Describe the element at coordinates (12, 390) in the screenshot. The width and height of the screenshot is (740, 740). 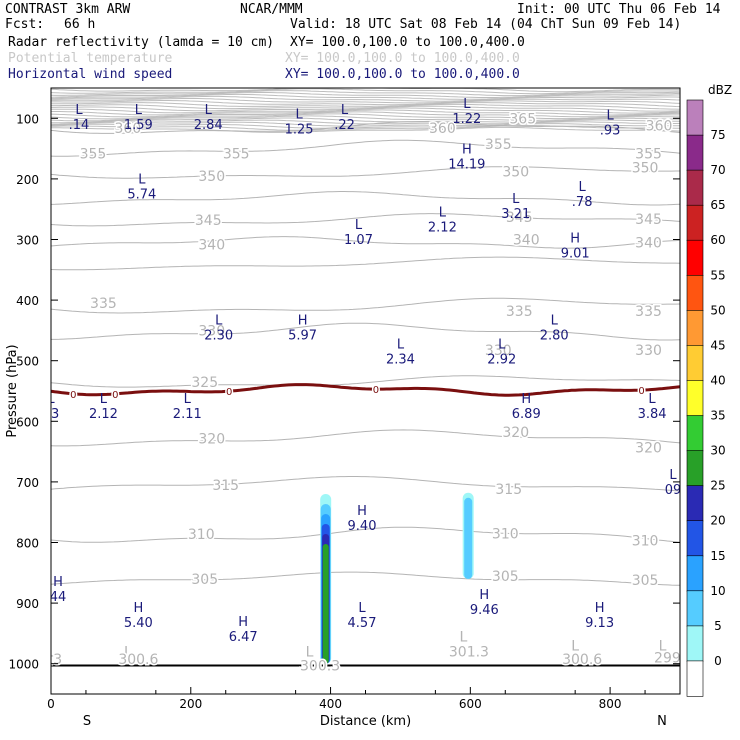
I see `y-axis-label: Pressure (hPa)` at that location.